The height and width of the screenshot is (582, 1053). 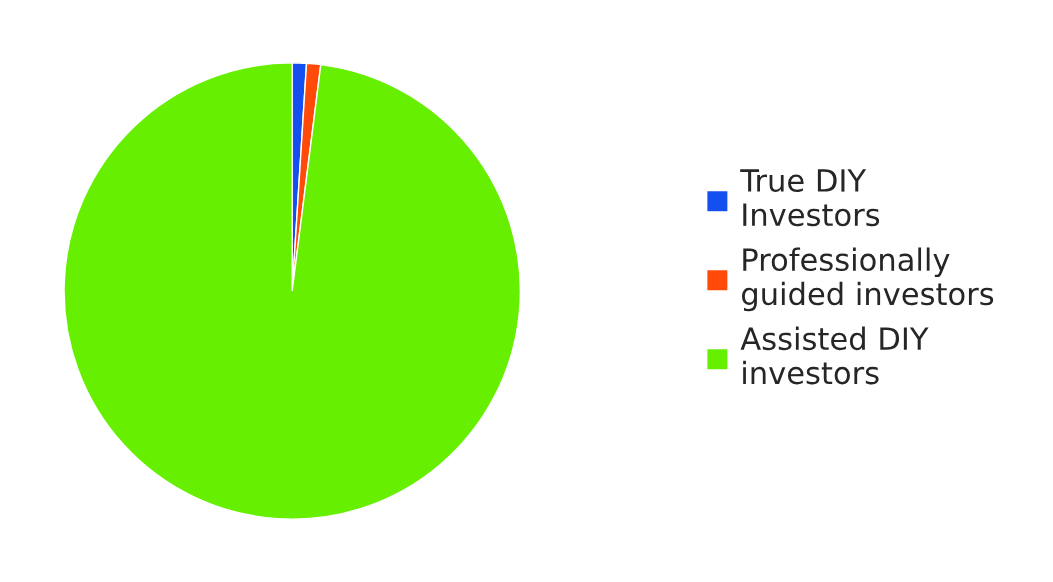 I want to click on legend-label: Assisted DIY investors, so click(x=834, y=355).